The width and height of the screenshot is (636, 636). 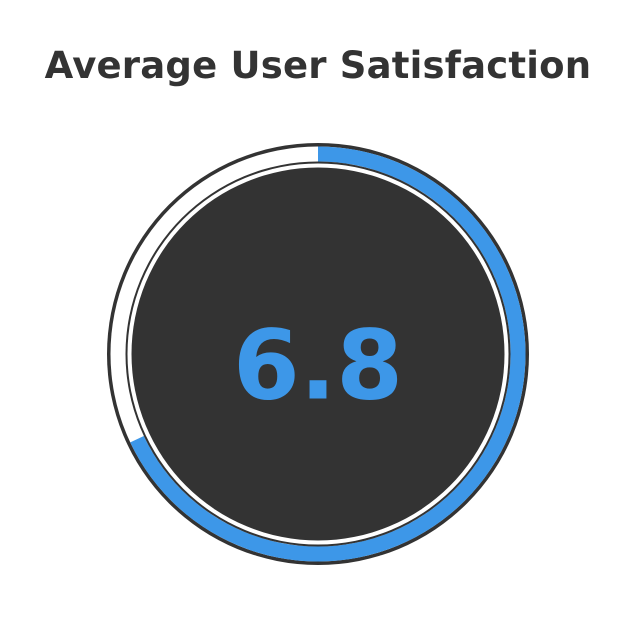 I want to click on gauge-value-label: 6.8, so click(x=318, y=365).